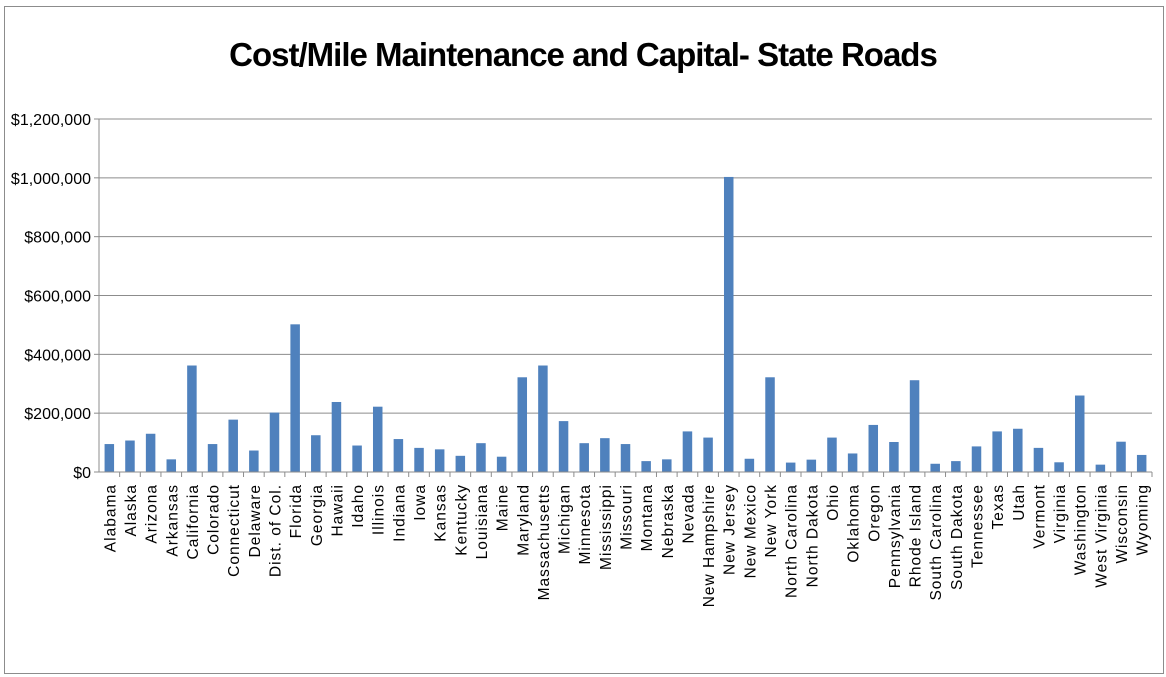  What do you see at coordinates (317, 515) in the screenshot?
I see `x-tick-label: Georgia` at bounding box center [317, 515].